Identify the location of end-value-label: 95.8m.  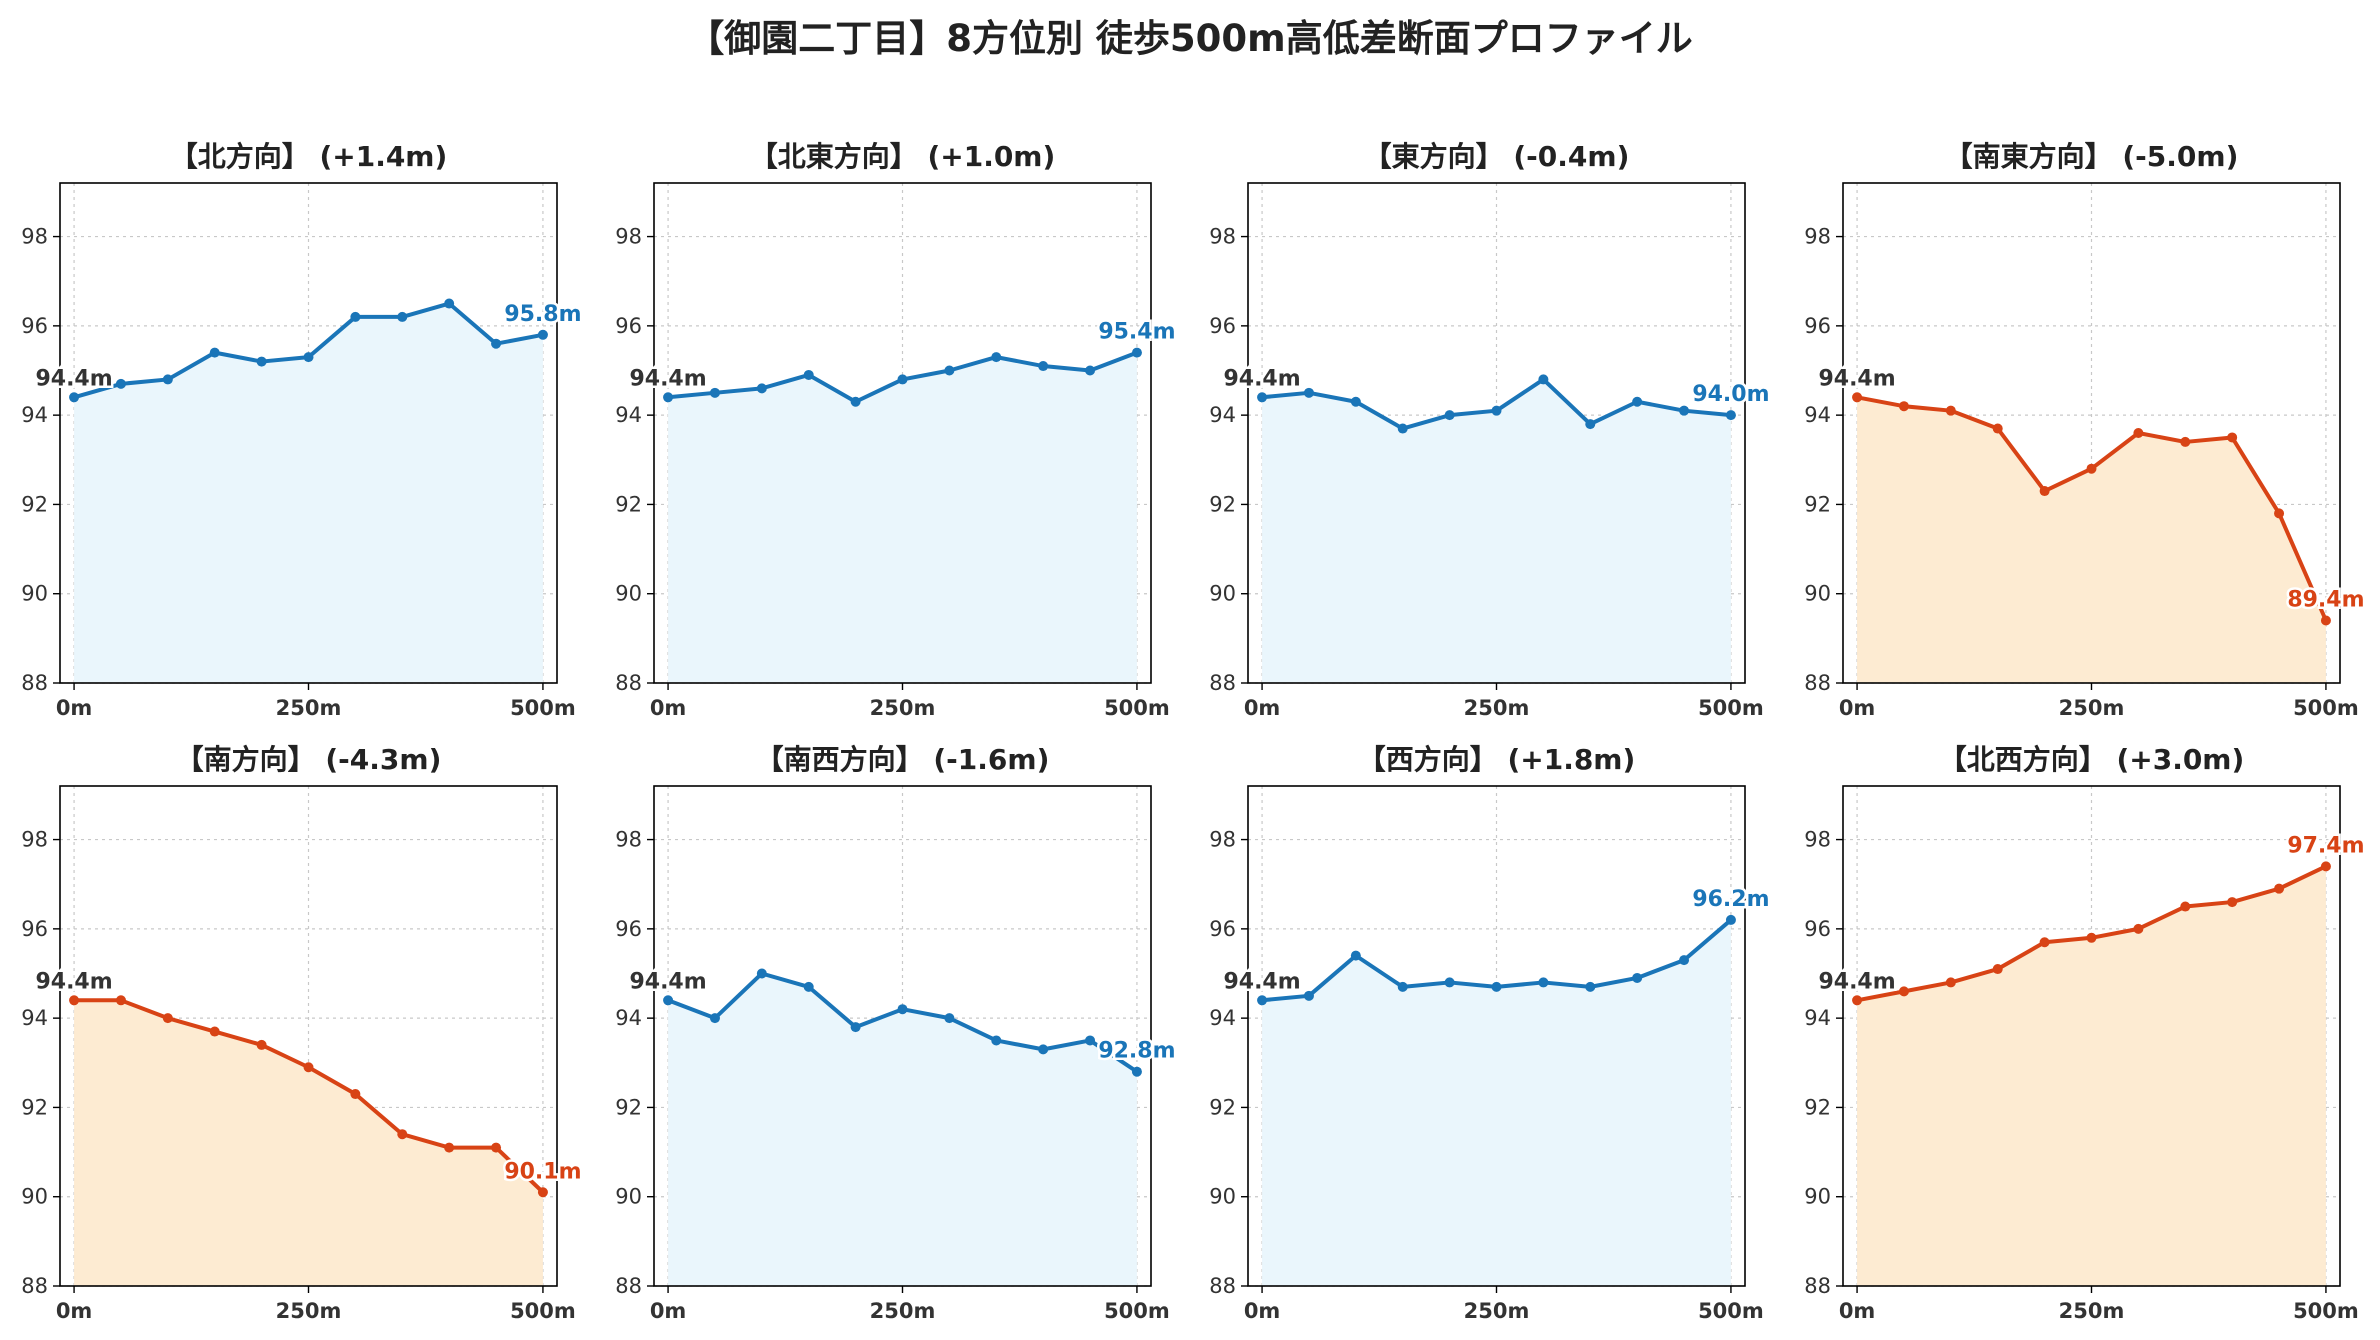
(542, 314).